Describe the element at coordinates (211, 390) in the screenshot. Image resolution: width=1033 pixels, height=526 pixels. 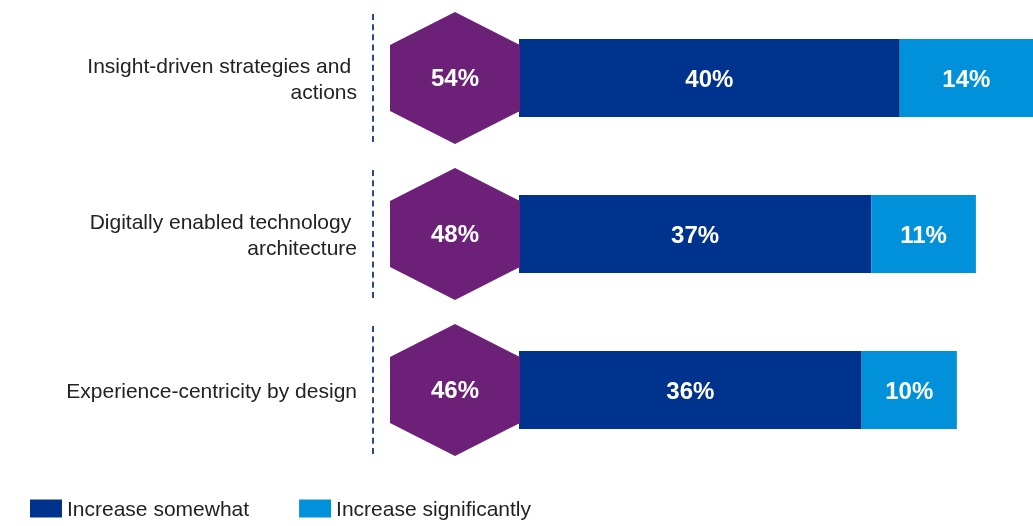
I see `y-tick-label: Experience-centricity by design` at that location.